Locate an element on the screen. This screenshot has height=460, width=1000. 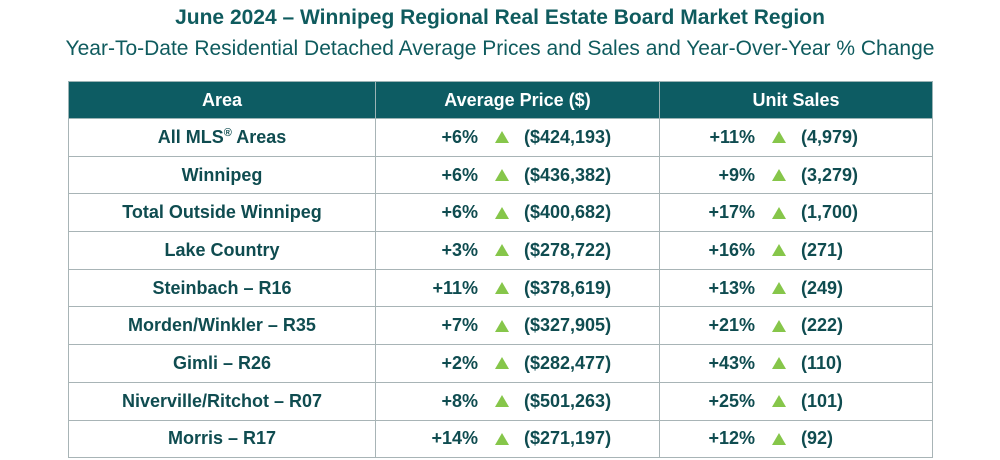
area-cell: Niverville/Ritchot – R07 is located at coordinates (222, 401).